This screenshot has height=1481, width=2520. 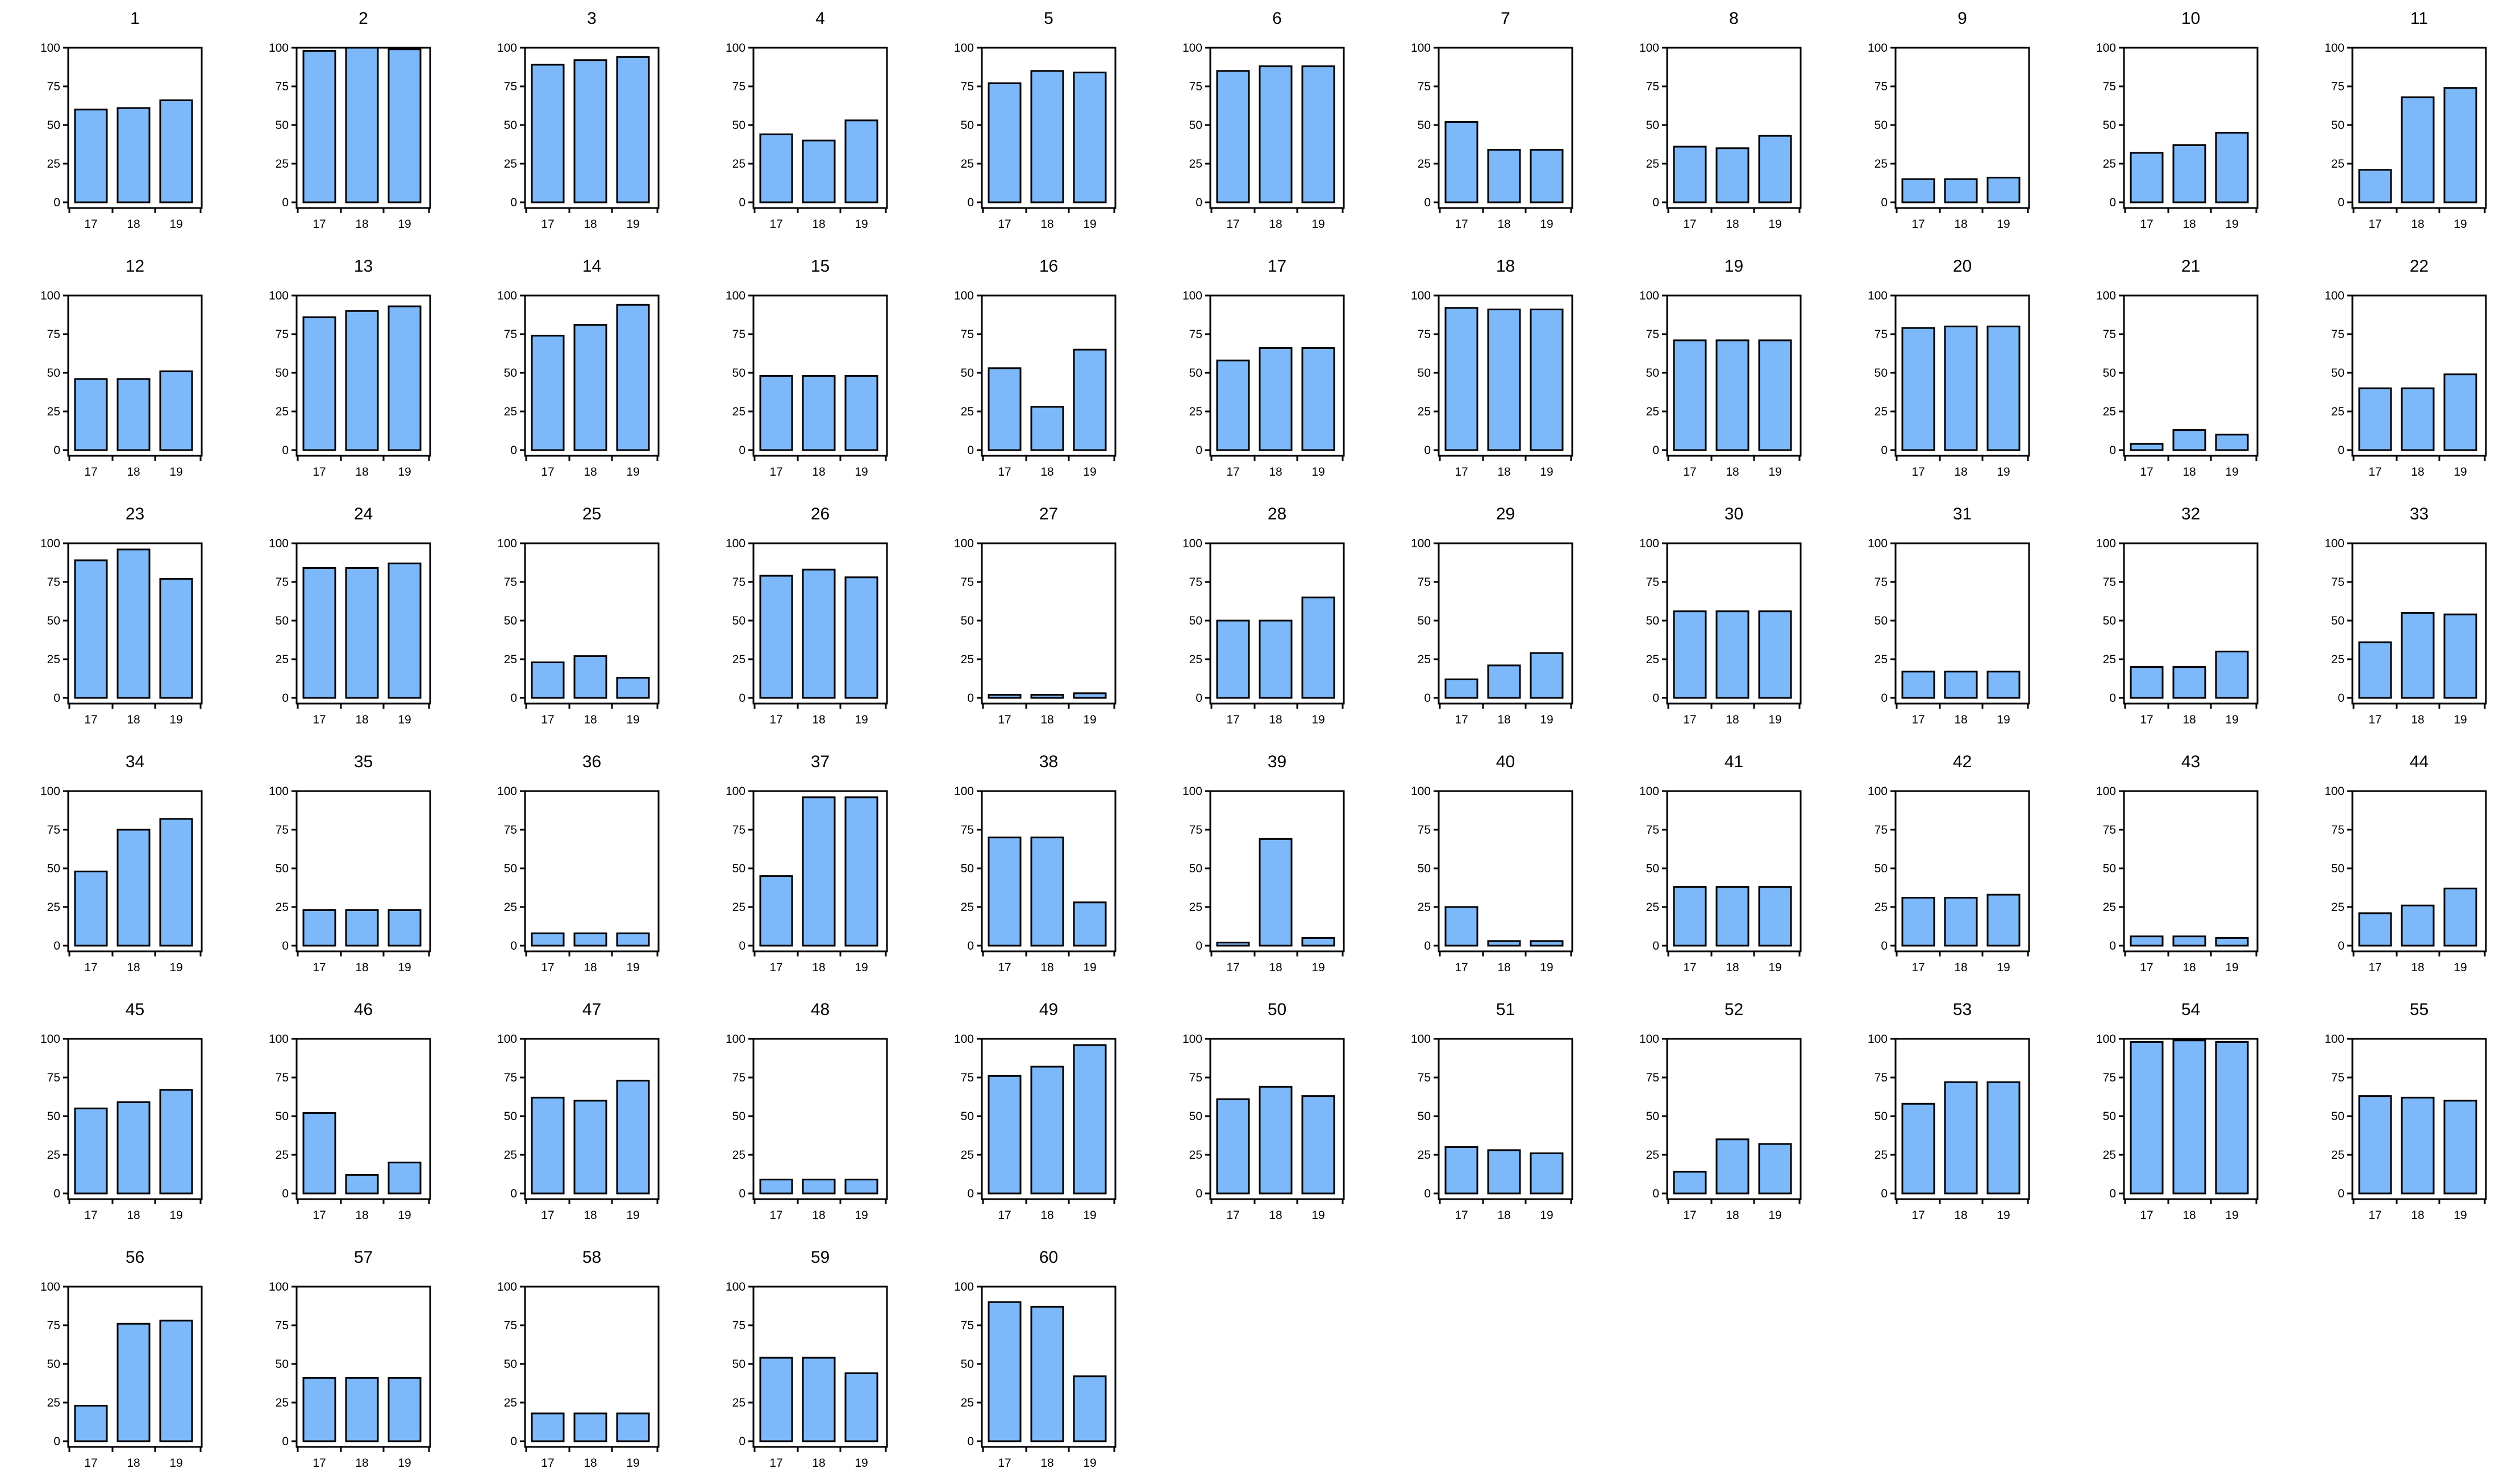 I want to click on chart-title: 5, so click(x=1048, y=18).